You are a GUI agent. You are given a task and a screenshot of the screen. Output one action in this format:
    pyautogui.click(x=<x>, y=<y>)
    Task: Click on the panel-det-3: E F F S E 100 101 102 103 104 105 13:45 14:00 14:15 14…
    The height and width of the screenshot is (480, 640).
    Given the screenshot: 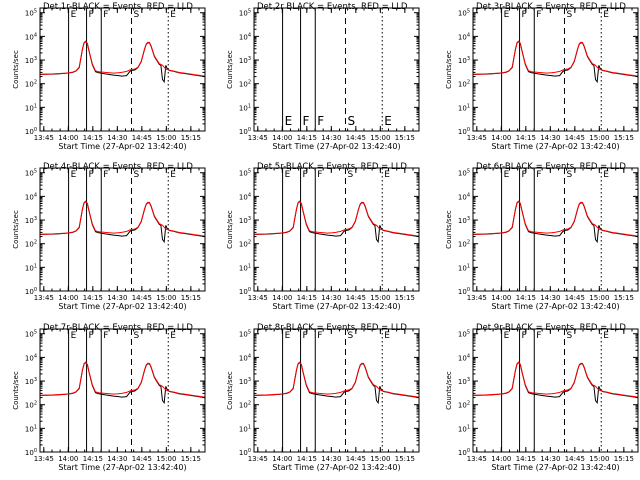 What is the action you would take?
    pyautogui.click(x=542, y=76)
    